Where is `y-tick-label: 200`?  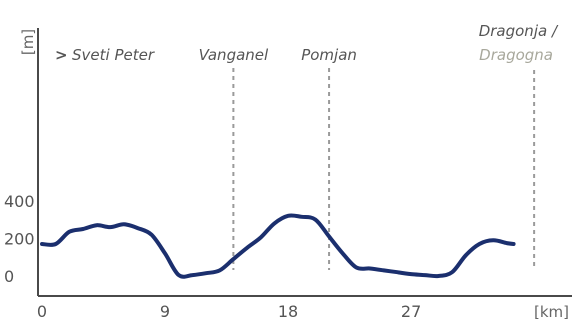
y-tick-label: 200 is located at coordinates (19, 238).